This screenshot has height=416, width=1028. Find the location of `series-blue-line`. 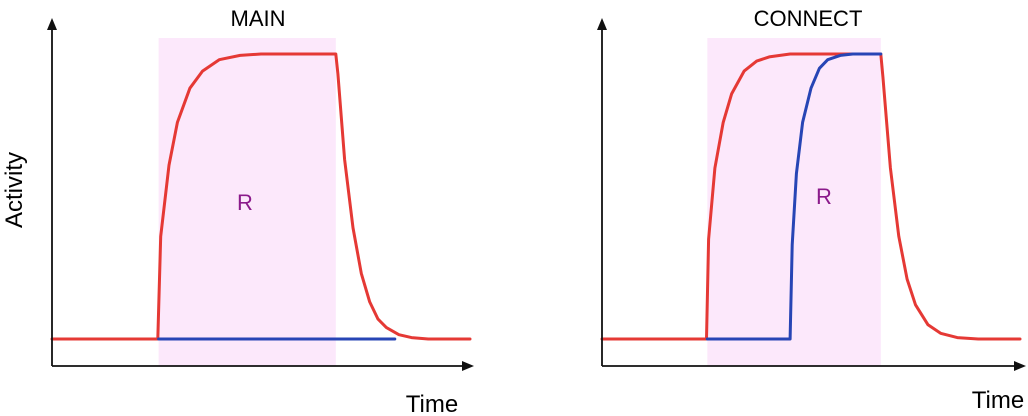

series-blue-line is located at coordinates (794, 196).